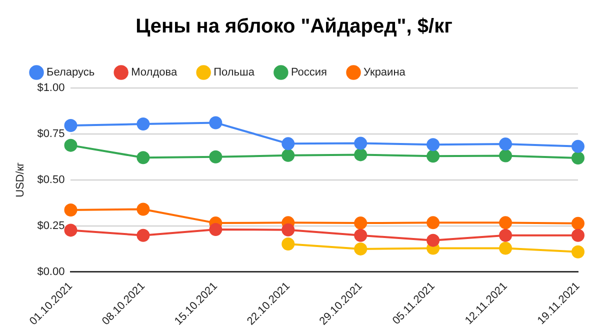 Image resolution: width=603 pixels, height=331 pixels. Describe the element at coordinates (70, 72) in the screenshot. I see `legend-label: Беларусь` at that location.